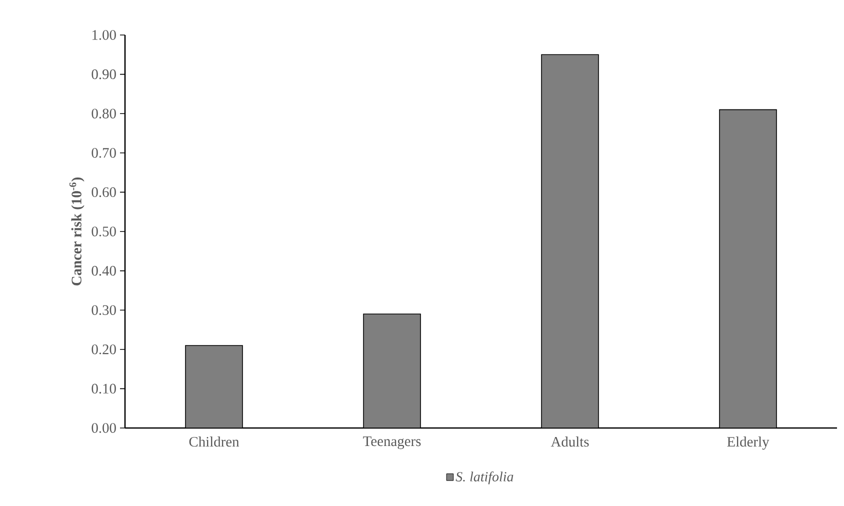 Image resolution: width=844 pixels, height=506 pixels. I want to click on x-tick-label: Teenagers, so click(392, 443).